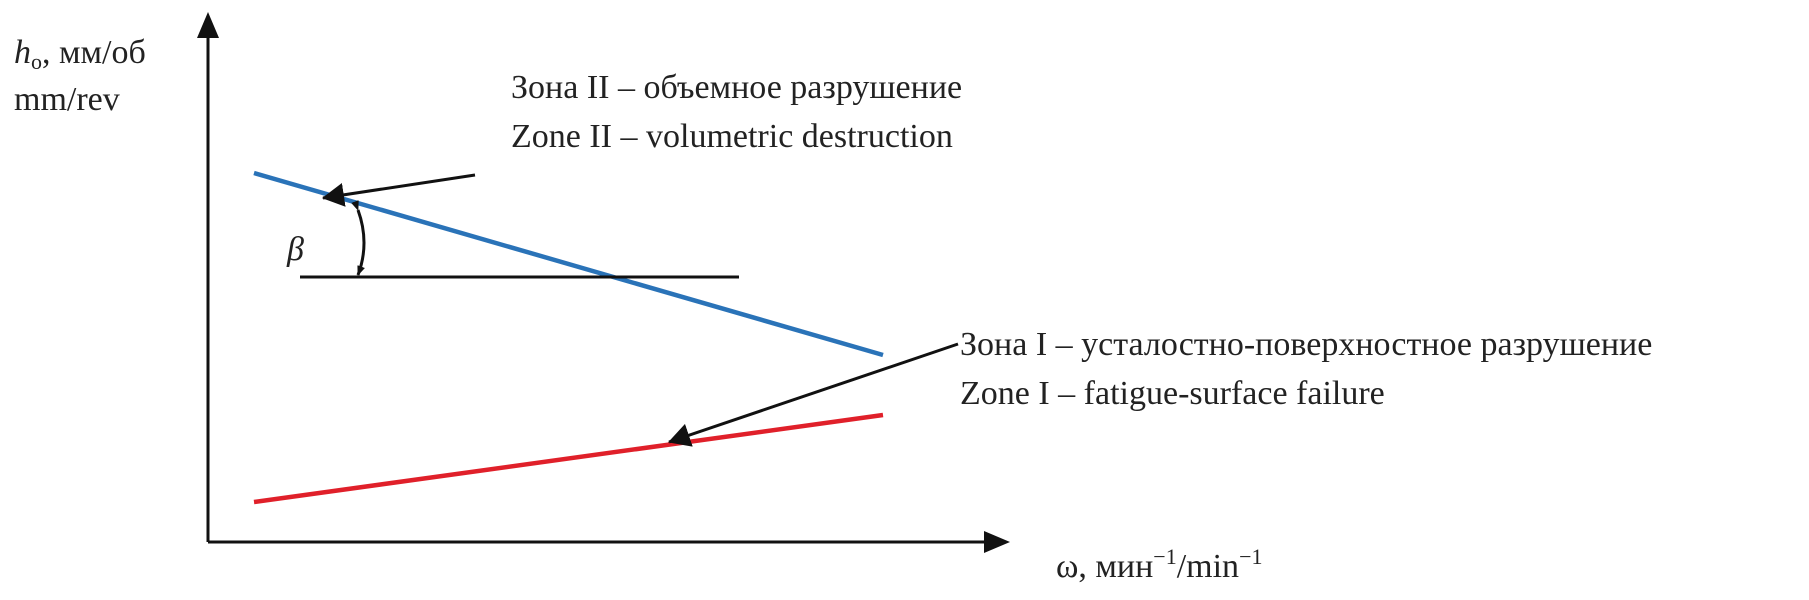 The width and height of the screenshot is (1809, 600). I want to click on x-axis-label: ω, мин−1/min−1, so click(1159, 564).